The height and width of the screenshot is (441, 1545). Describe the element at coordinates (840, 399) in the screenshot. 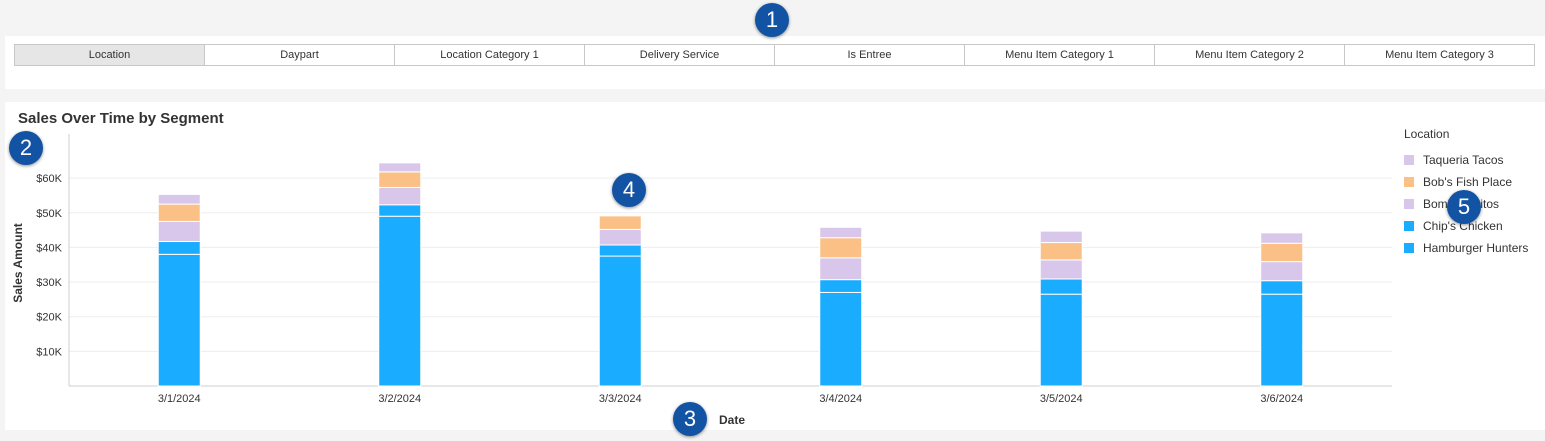

I see `x-tick-label: 3/4/2024` at that location.